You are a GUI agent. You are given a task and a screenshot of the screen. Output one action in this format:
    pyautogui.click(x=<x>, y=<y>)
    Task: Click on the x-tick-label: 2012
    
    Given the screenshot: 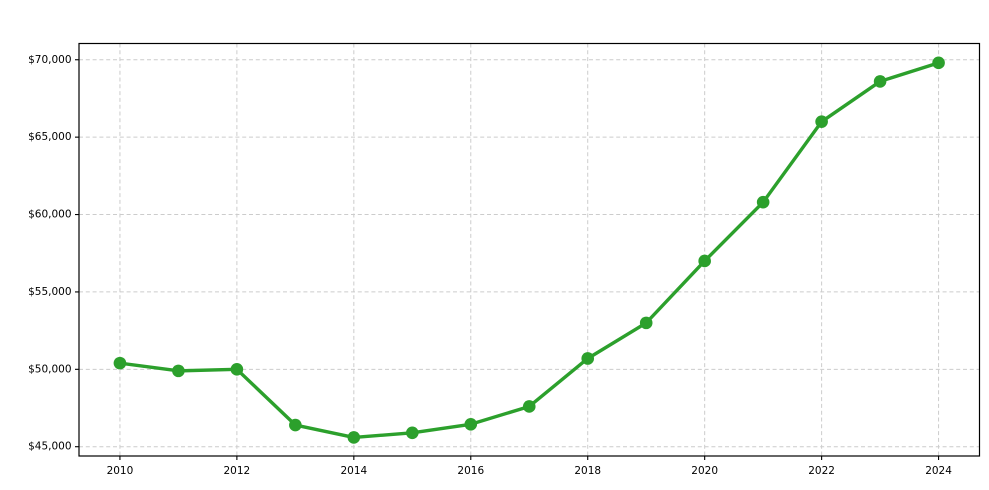 What is the action you would take?
    pyautogui.click(x=237, y=471)
    